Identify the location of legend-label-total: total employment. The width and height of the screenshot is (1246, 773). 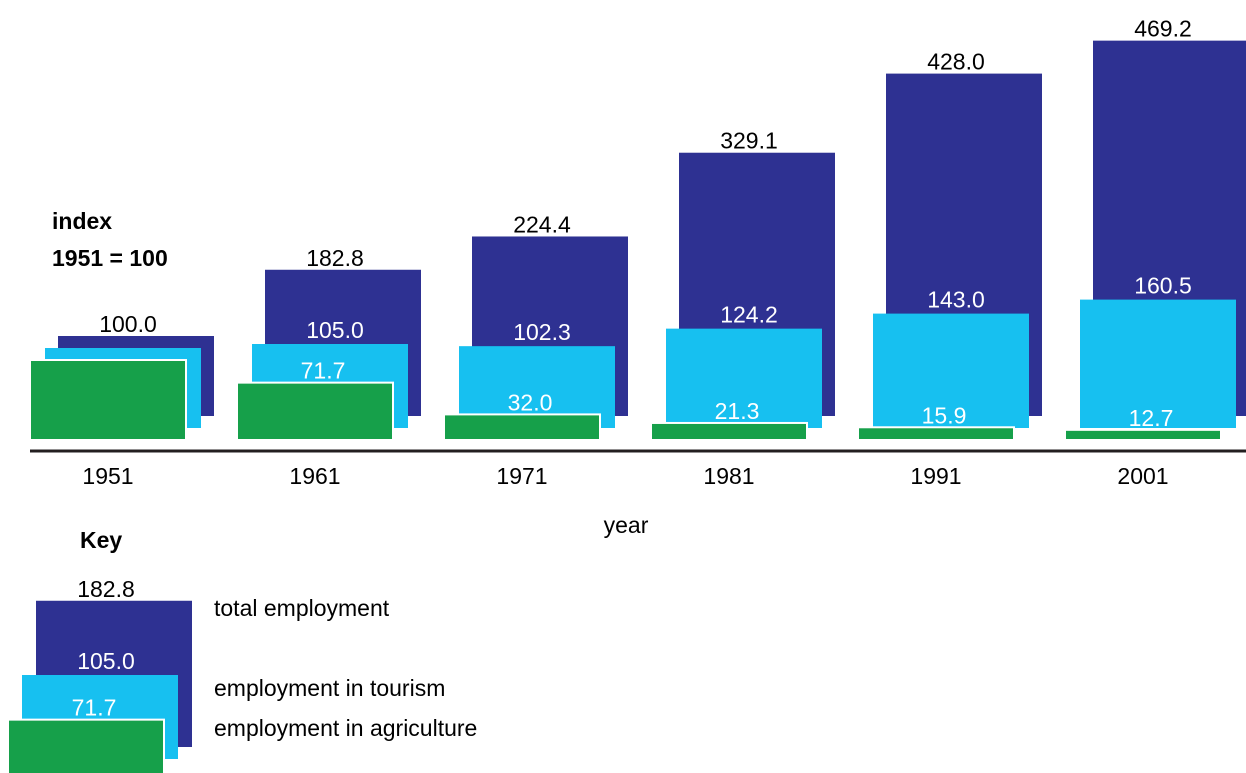
(302, 608).